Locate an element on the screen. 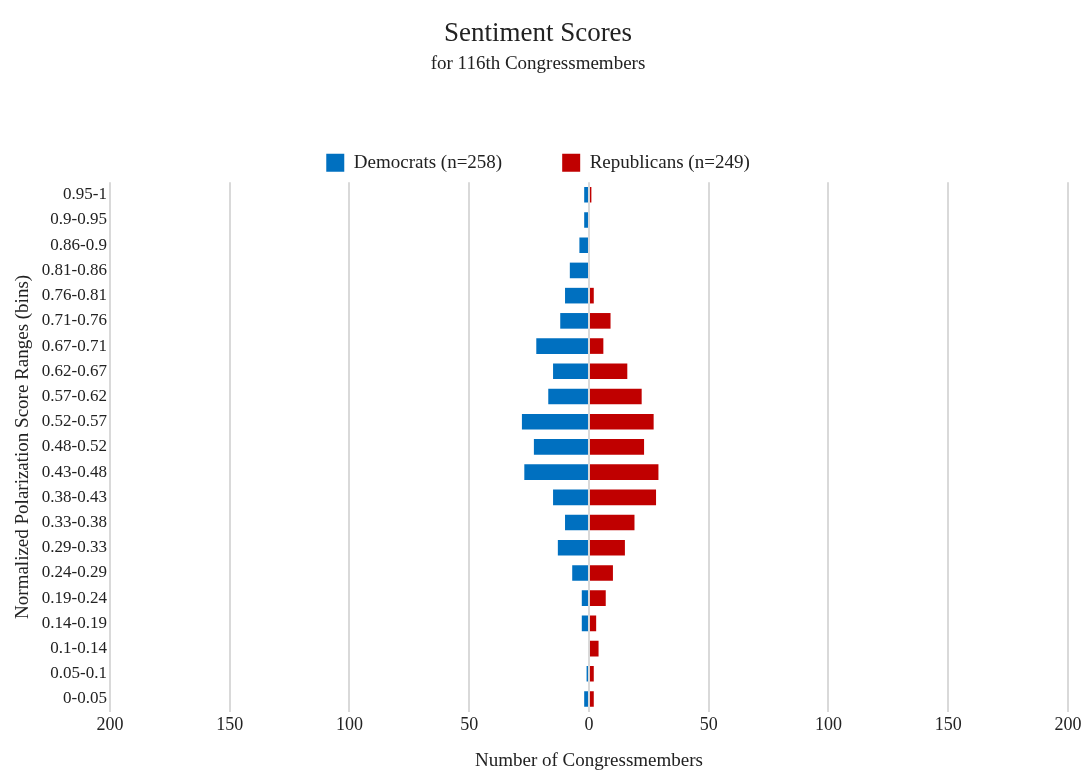 This screenshot has height=780, width=1090. y-tick-label: 0.9-0.95 is located at coordinates (78, 219).